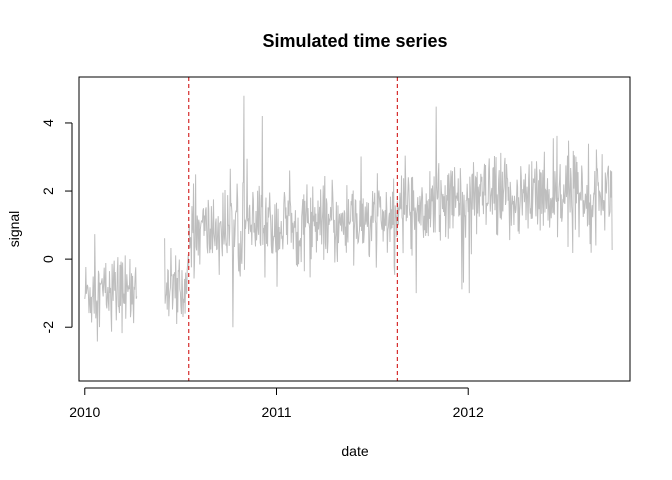 The image size is (672, 480). Describe the element at coordinates (48, 191) in the screenshot. I see `y-tick-label: 2` at that location.